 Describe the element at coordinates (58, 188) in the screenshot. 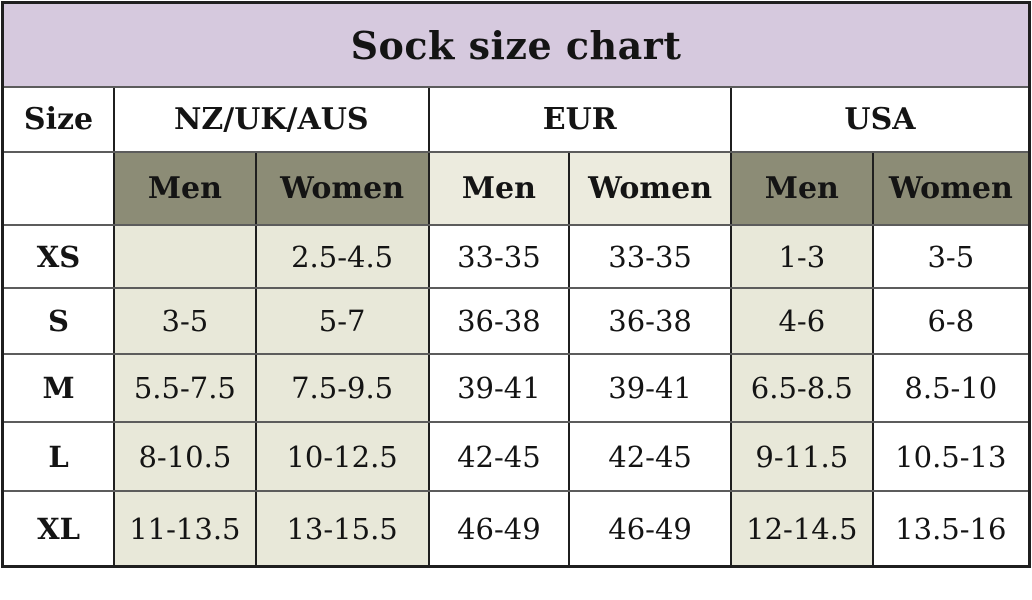

I see `blank-corner-cell` at that location.